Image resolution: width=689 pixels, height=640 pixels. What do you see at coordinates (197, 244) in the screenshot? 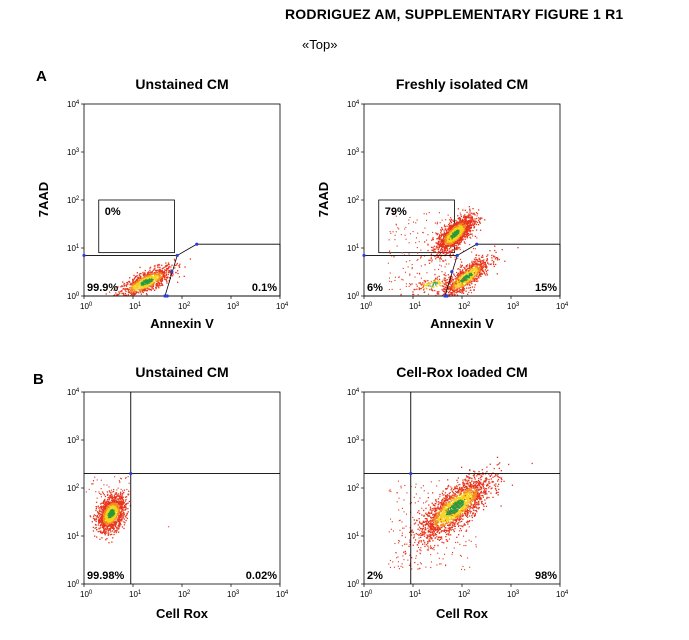
I see `gate-vertex` at bounding box center [197, 244].